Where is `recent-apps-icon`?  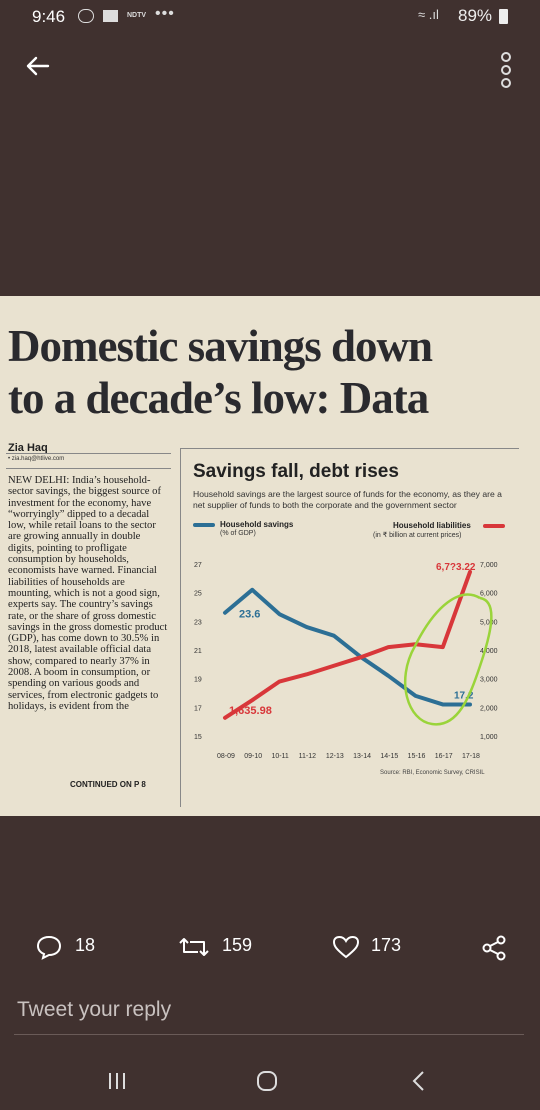 recent-apps-icon is located at coordinates (117, 1081).